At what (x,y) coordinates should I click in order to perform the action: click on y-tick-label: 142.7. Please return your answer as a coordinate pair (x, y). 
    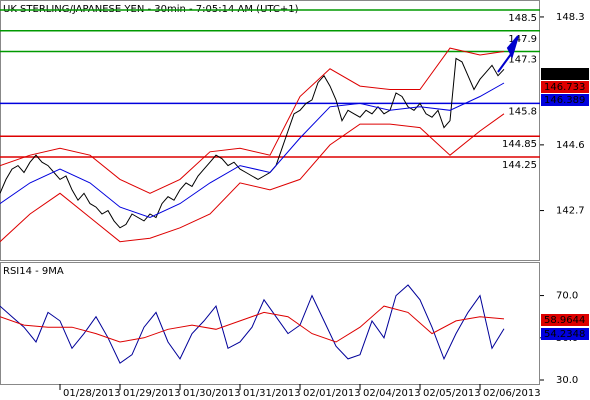
    Looking at the image, I should click on (570, 211).